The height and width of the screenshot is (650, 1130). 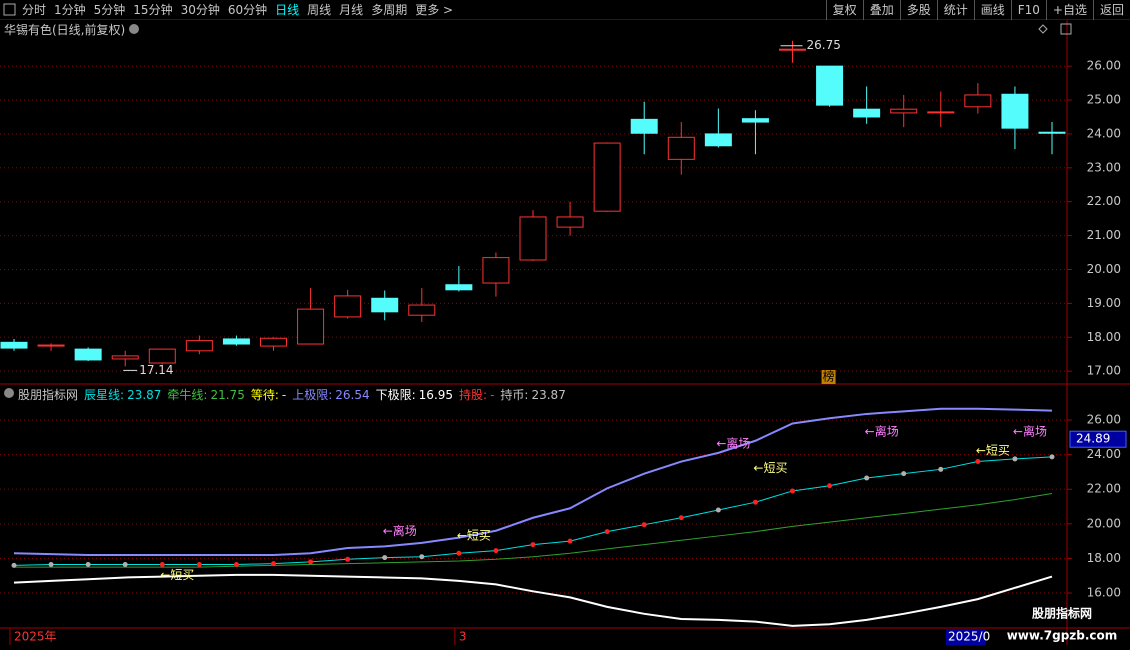 What do you see at coordinates (436, 395) in the screenshot?
I see `legend-value: 16.95` at bounding box center [436, 395].